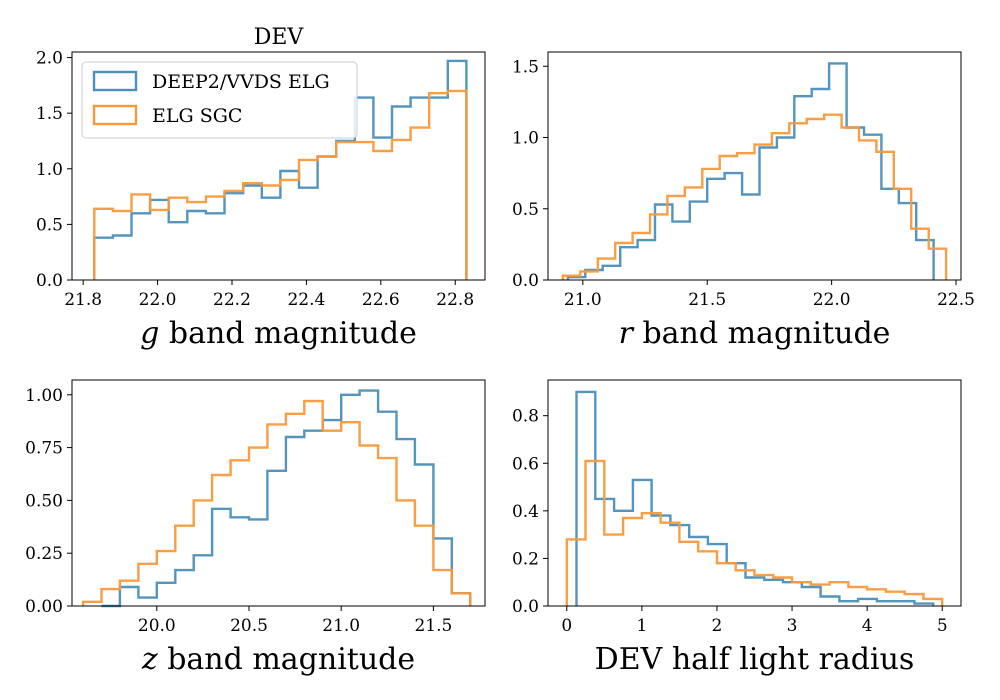 The height and width of the screenshot is (700, 1000). Describe the element at coordinates (717, 626) in the screenshot. I see `x-tick-label: 2` at that location.